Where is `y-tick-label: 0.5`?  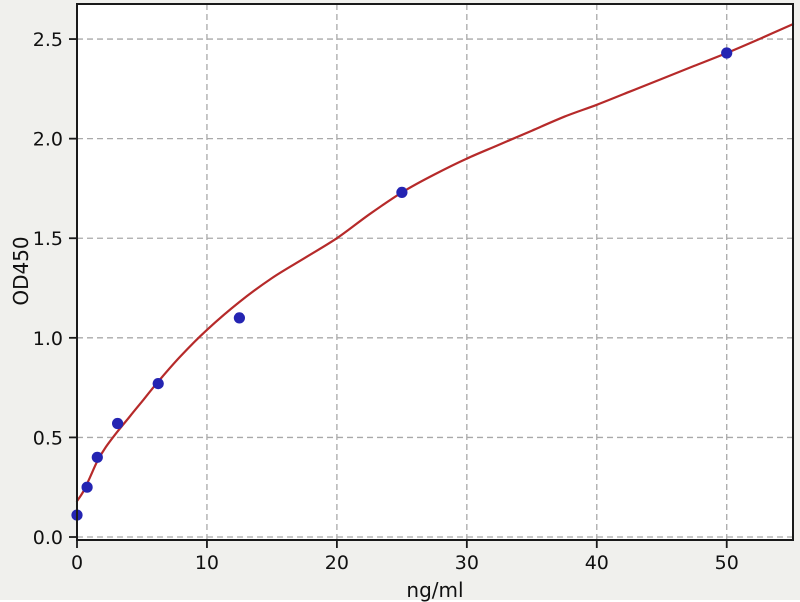
y-tick-label: 0.5 is located at coordinates (48, 438).